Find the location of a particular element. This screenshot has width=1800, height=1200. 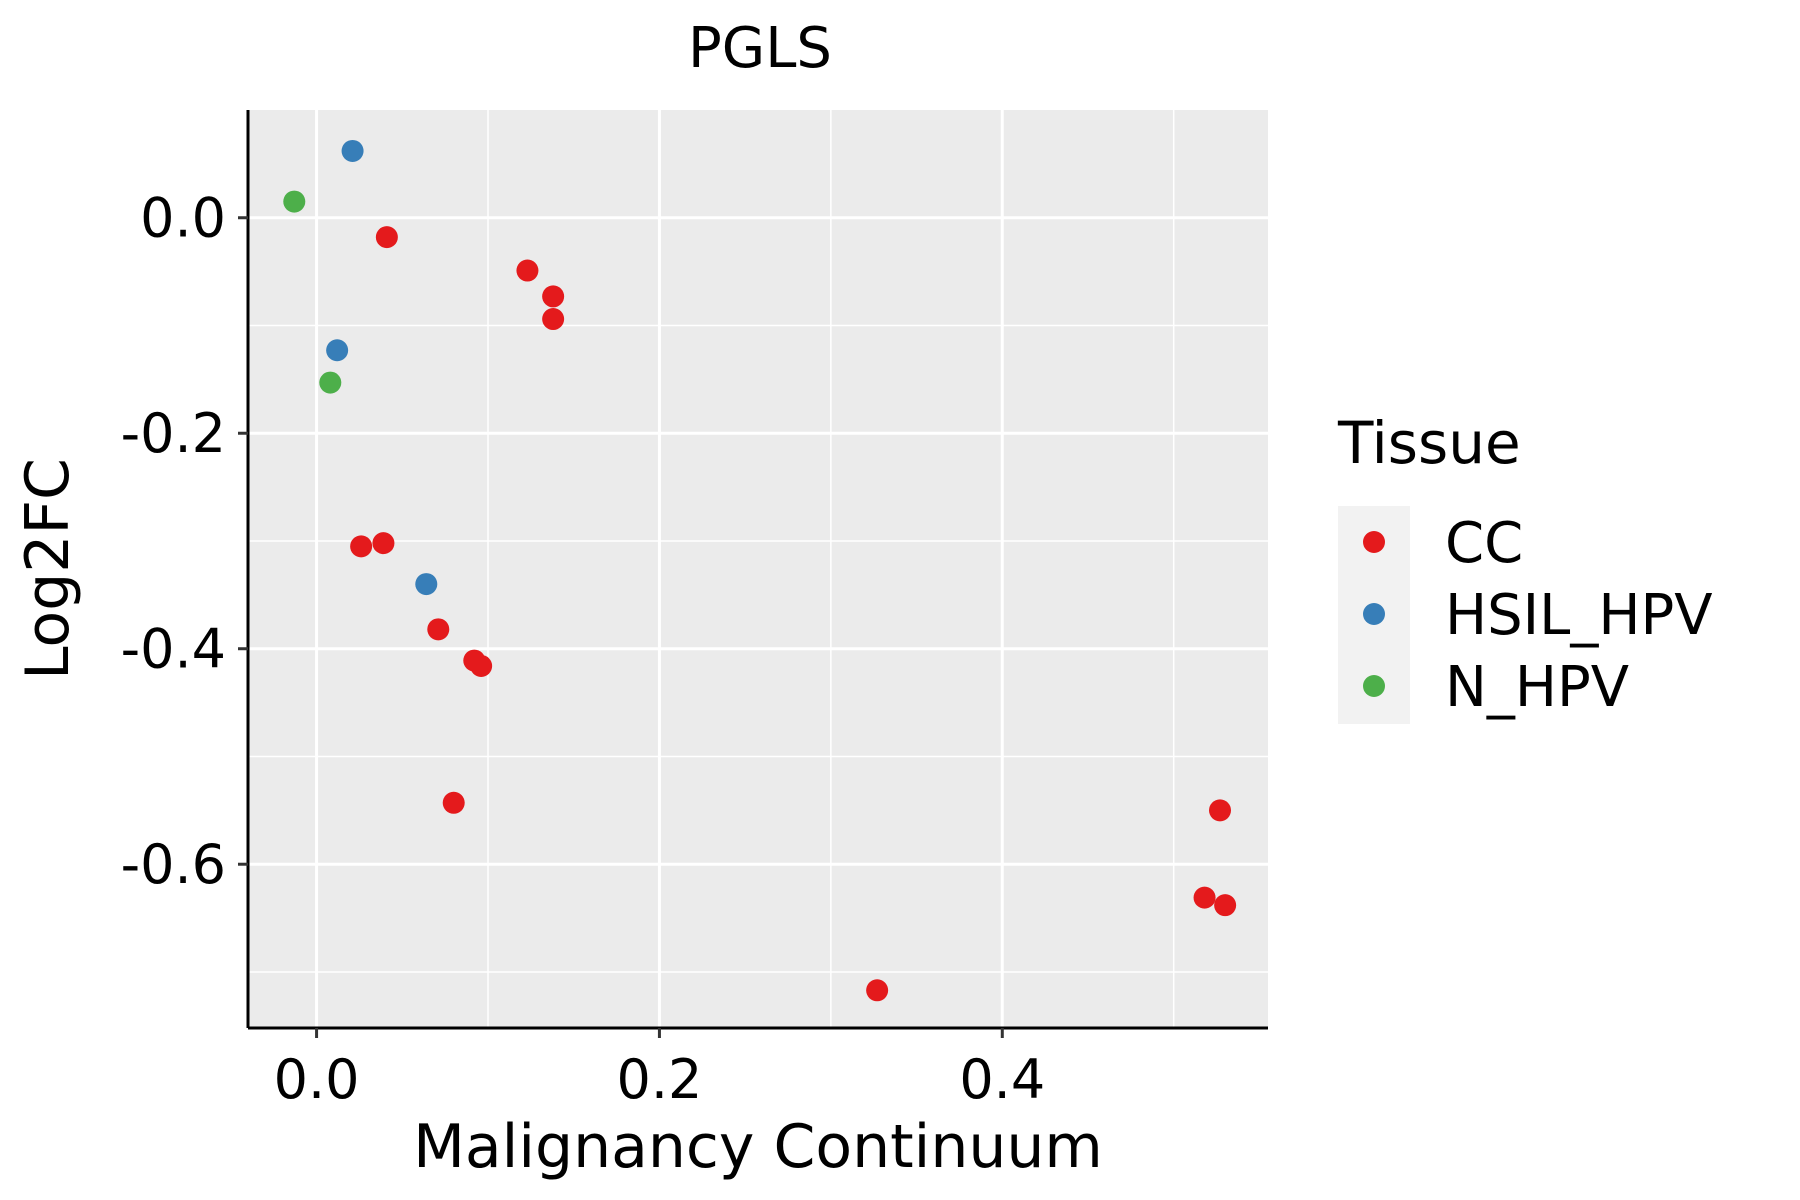

x-tick-label: 0.4 is located at coordinates (1002, 1079).